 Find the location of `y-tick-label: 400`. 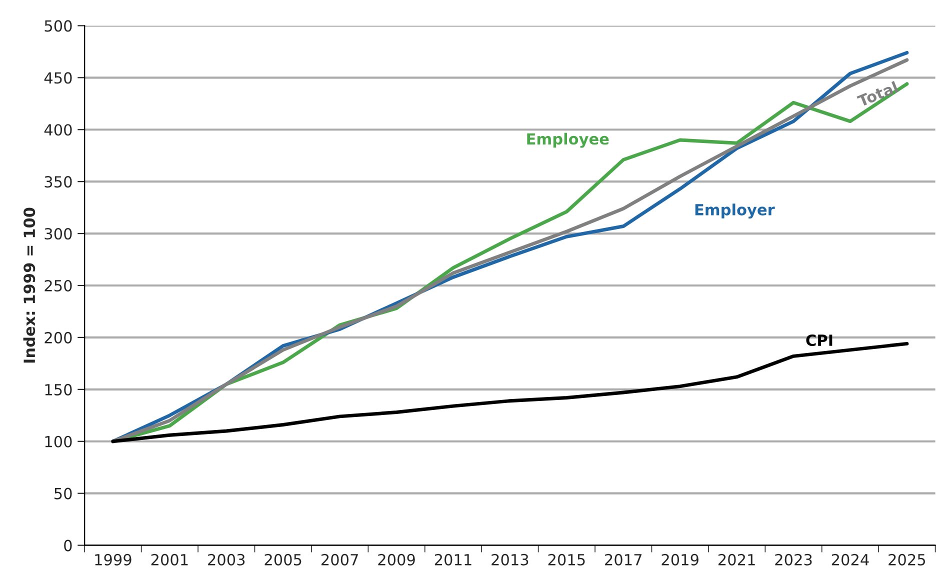

y-tick-label: 400 is located at coordinates (58, 130).